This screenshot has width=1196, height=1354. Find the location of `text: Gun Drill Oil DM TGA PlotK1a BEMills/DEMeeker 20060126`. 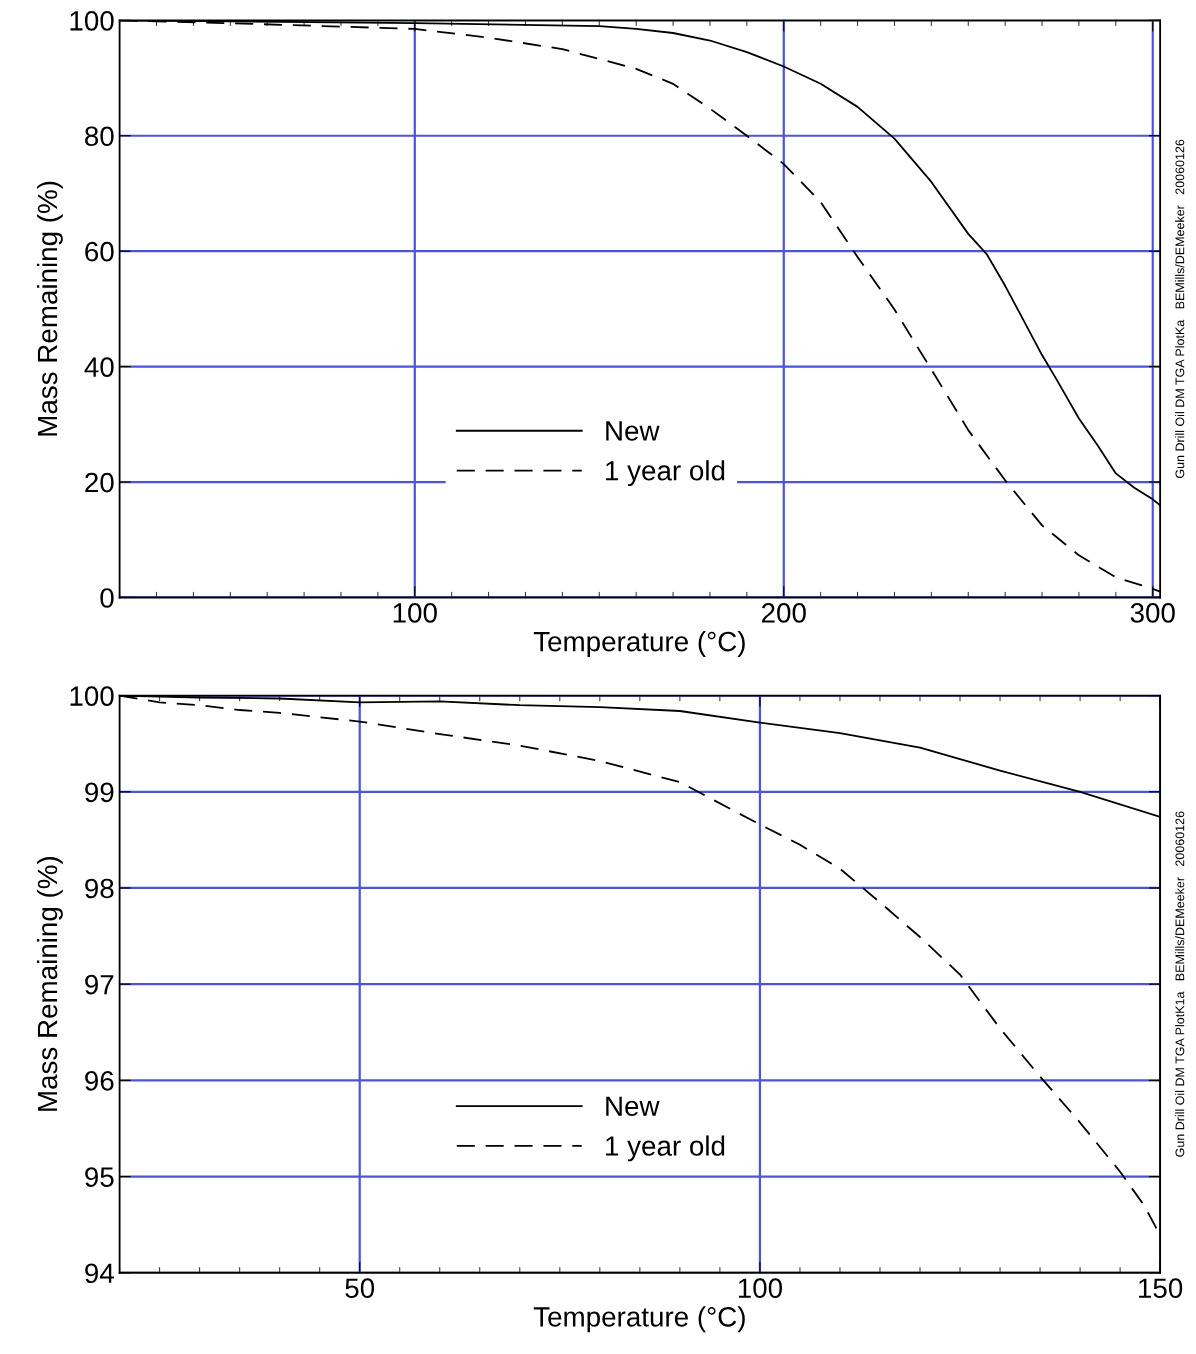

text: Gun Drill Oil DM TGA PlotK1a BEMills/DEMeeker 20060126 is located at coordinates (1180, 984).